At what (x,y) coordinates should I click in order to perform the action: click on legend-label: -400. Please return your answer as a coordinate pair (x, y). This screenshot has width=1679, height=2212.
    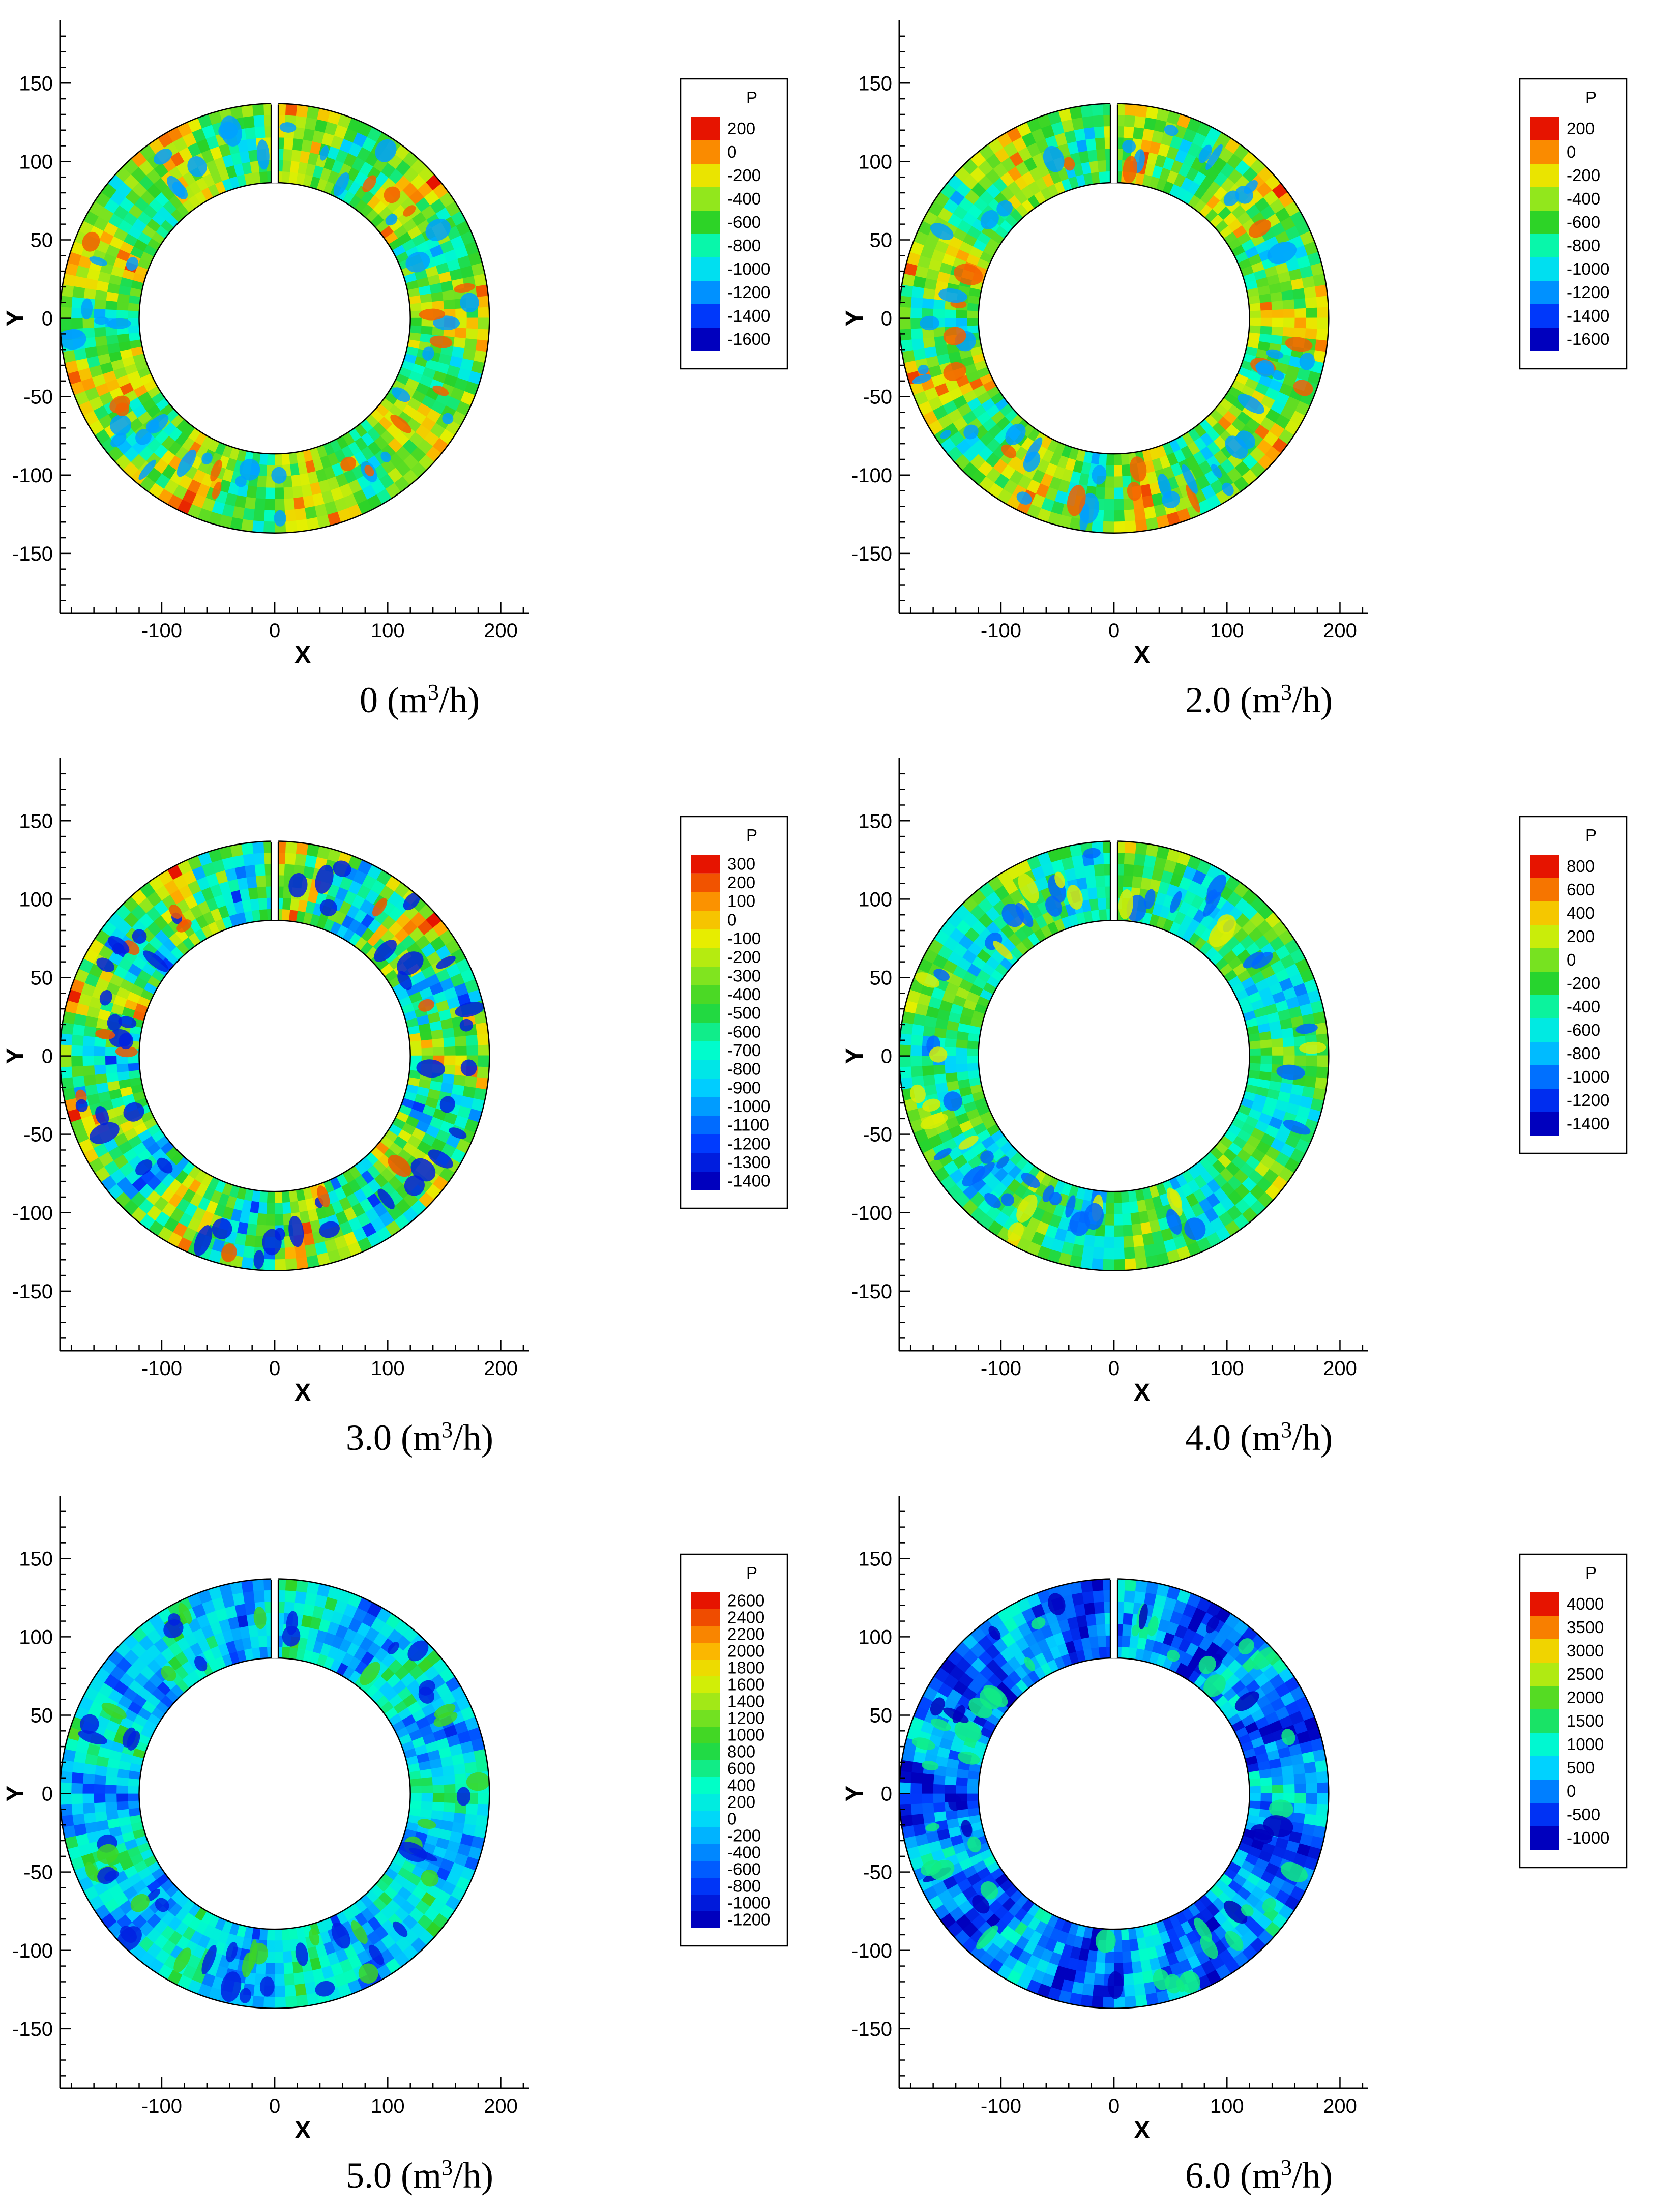
    Looking at the image, I should click on (744, 994).